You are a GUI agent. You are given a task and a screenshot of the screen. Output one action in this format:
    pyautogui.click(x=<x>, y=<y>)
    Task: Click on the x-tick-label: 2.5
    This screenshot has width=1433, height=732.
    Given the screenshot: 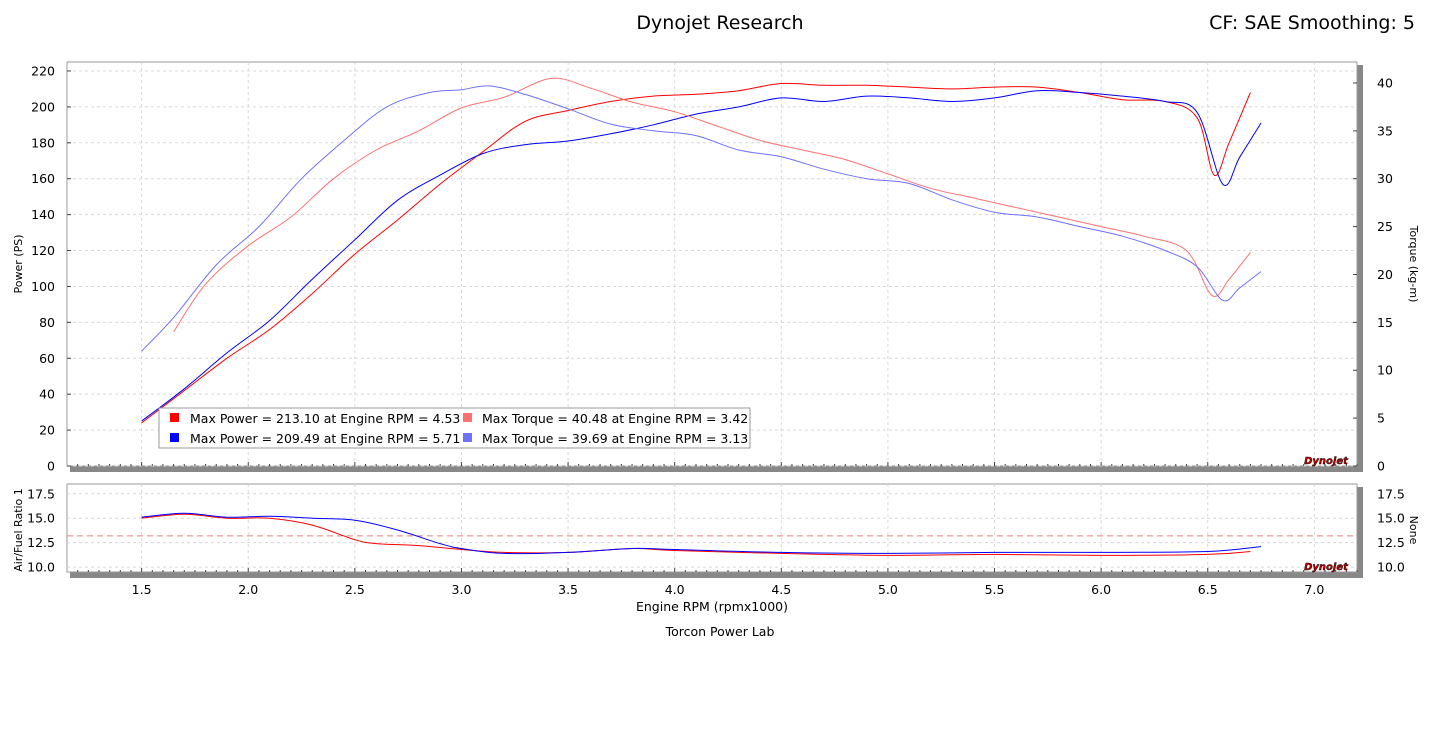 What is the action you would take?
    pyautogui.click(x=355, y=589)
    